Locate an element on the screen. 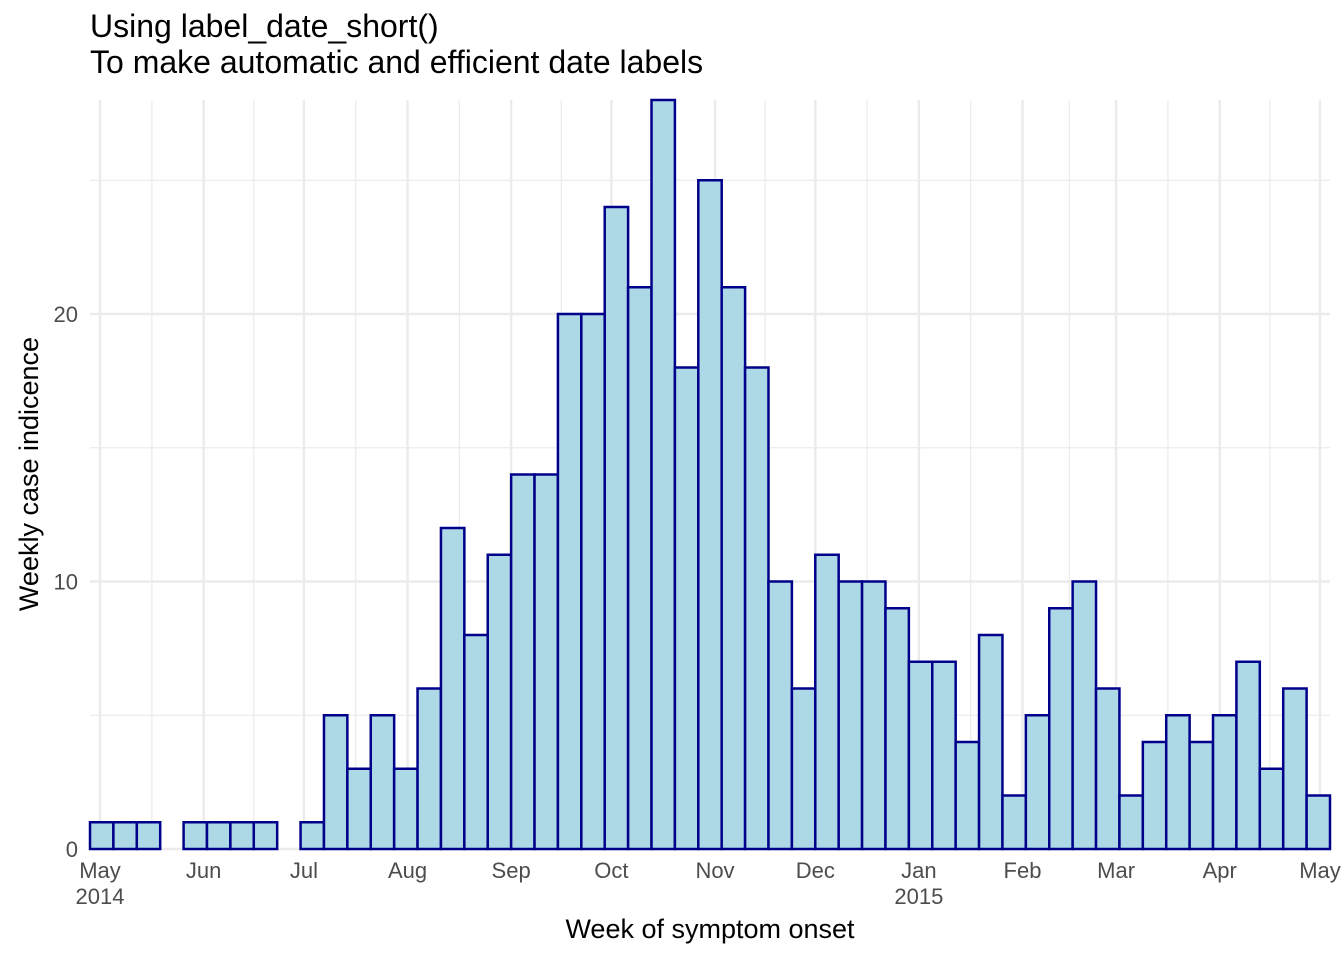 The height and width of the screenshot is (960, 1344). x-tick-label: Jul is located at coordinates (304, 870).